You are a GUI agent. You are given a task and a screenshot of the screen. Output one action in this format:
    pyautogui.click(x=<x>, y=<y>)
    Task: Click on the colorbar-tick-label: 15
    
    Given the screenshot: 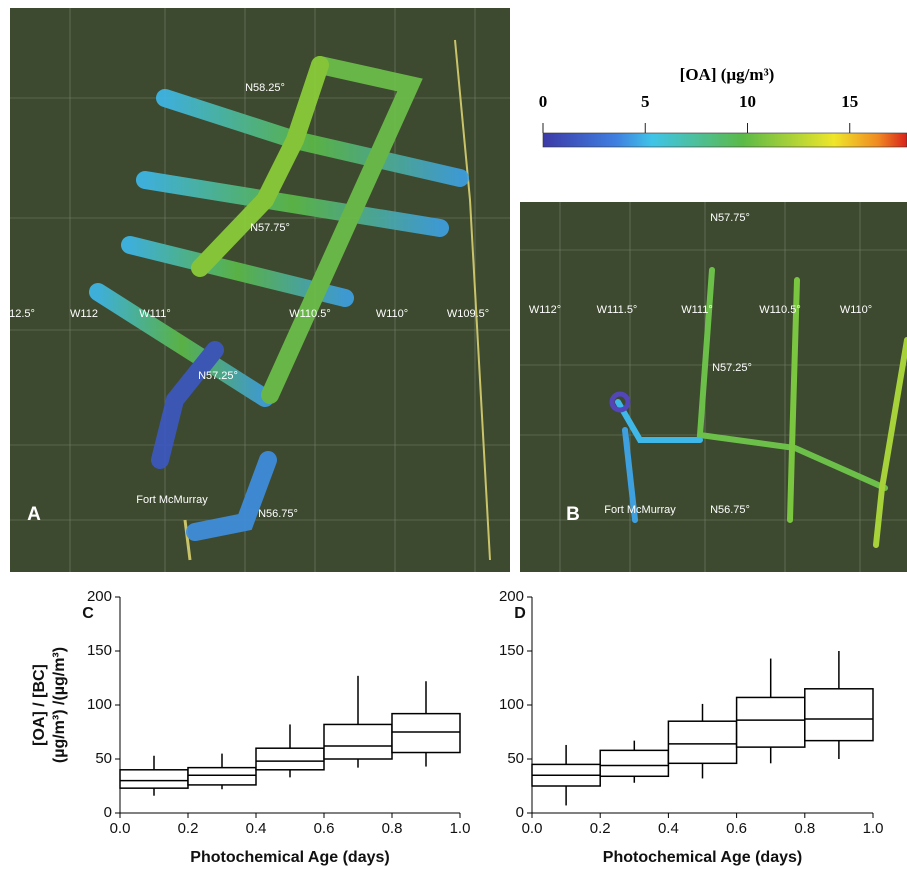 What is the action you would take?
    pyautogui.click(x=849, y=101)
    